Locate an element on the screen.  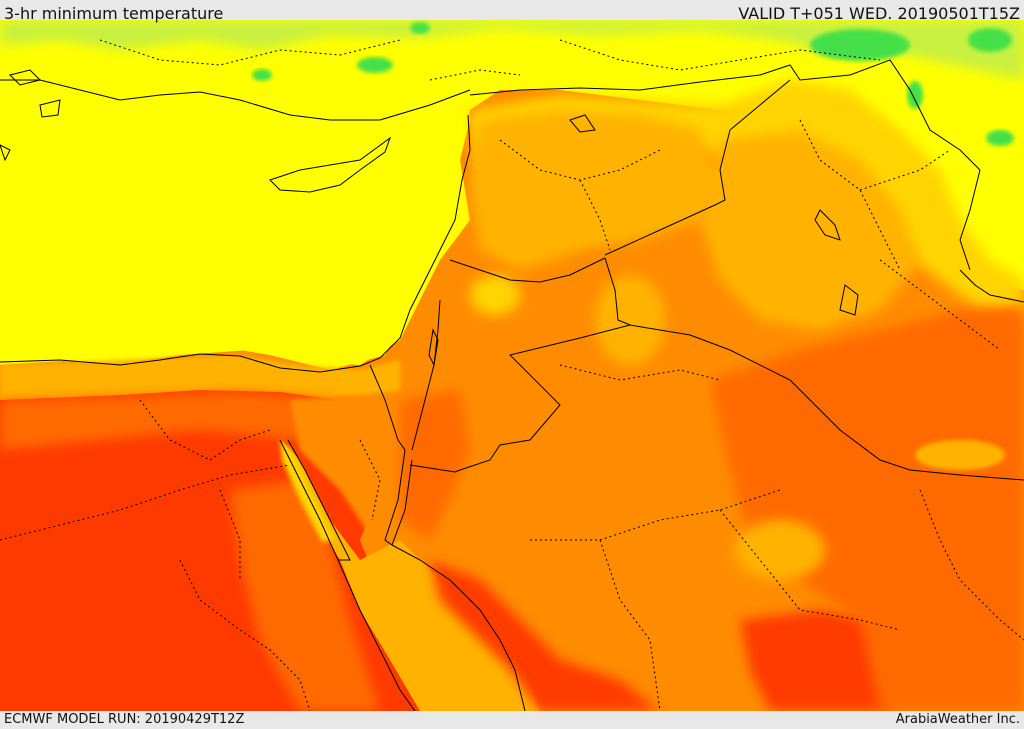
north-green-blotches is located at coordinates (512, 50).